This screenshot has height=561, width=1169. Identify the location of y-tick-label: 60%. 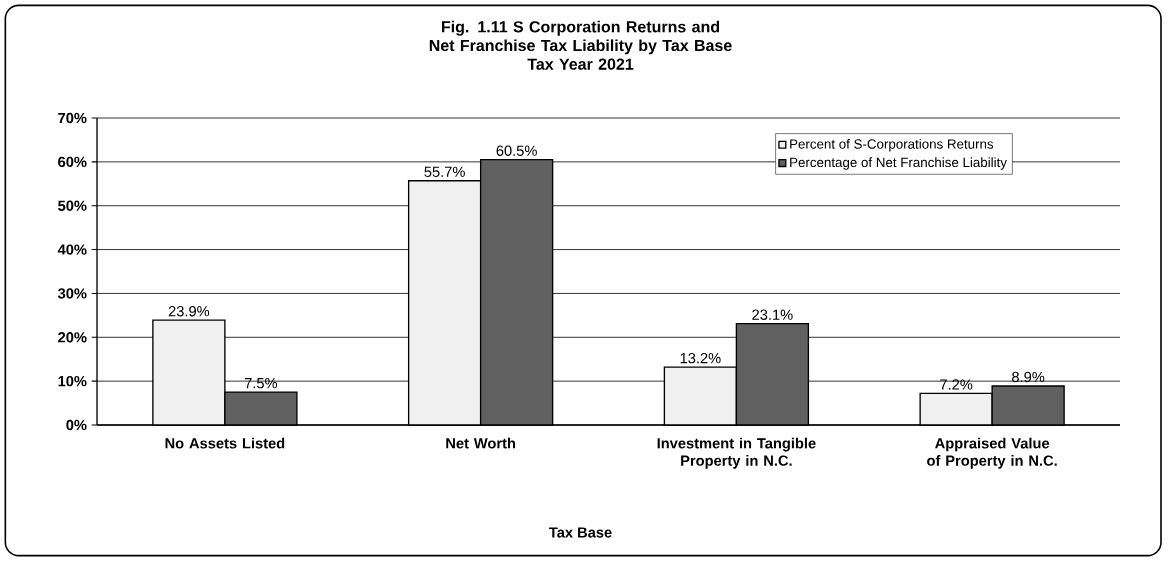
(72, 162).